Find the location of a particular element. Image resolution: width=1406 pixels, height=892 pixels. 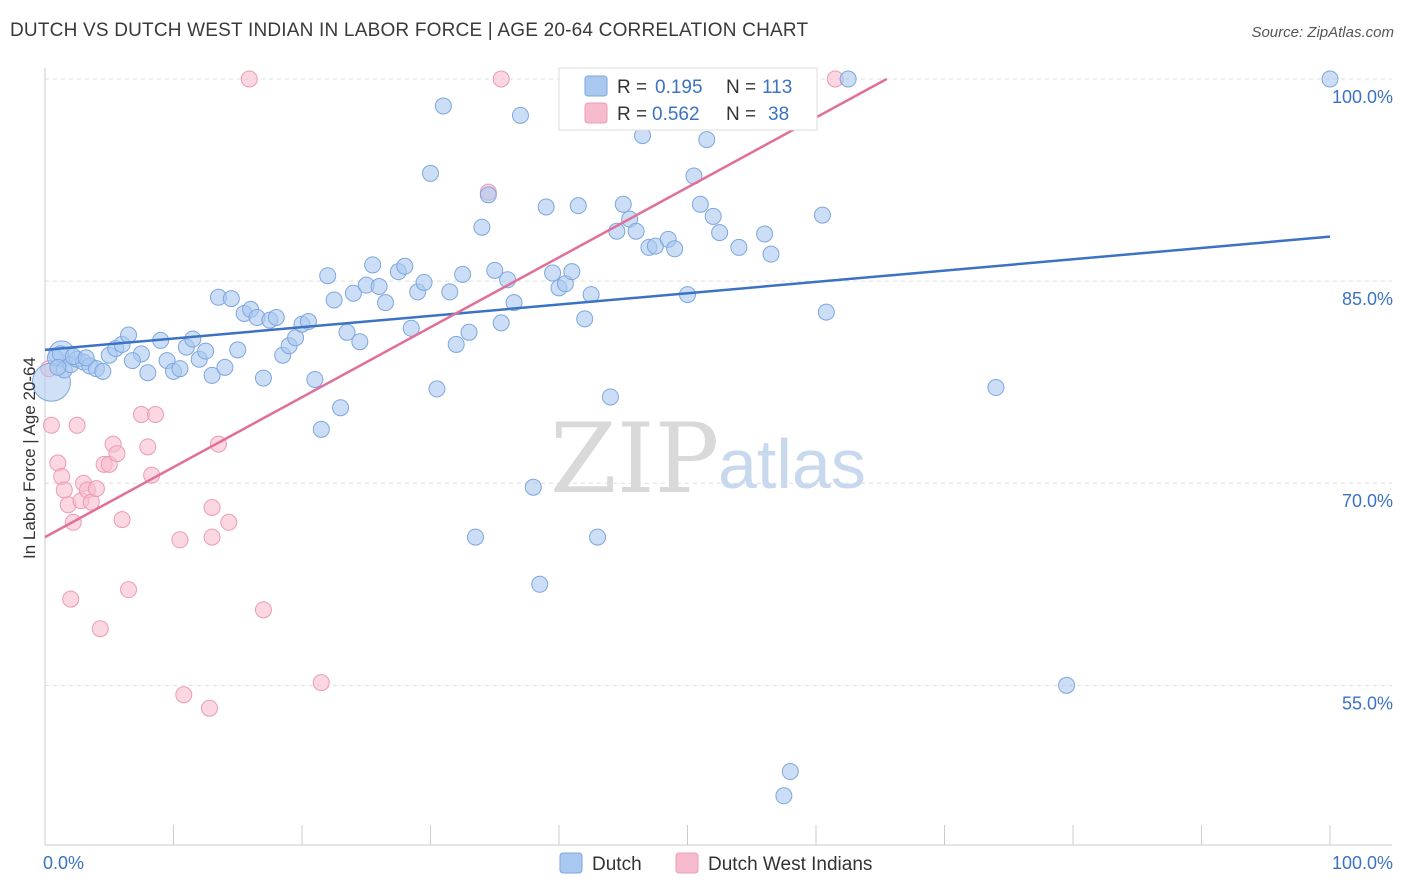

chart-source: Source: ZipAtlas.com is located at coordinates (1322, 32).